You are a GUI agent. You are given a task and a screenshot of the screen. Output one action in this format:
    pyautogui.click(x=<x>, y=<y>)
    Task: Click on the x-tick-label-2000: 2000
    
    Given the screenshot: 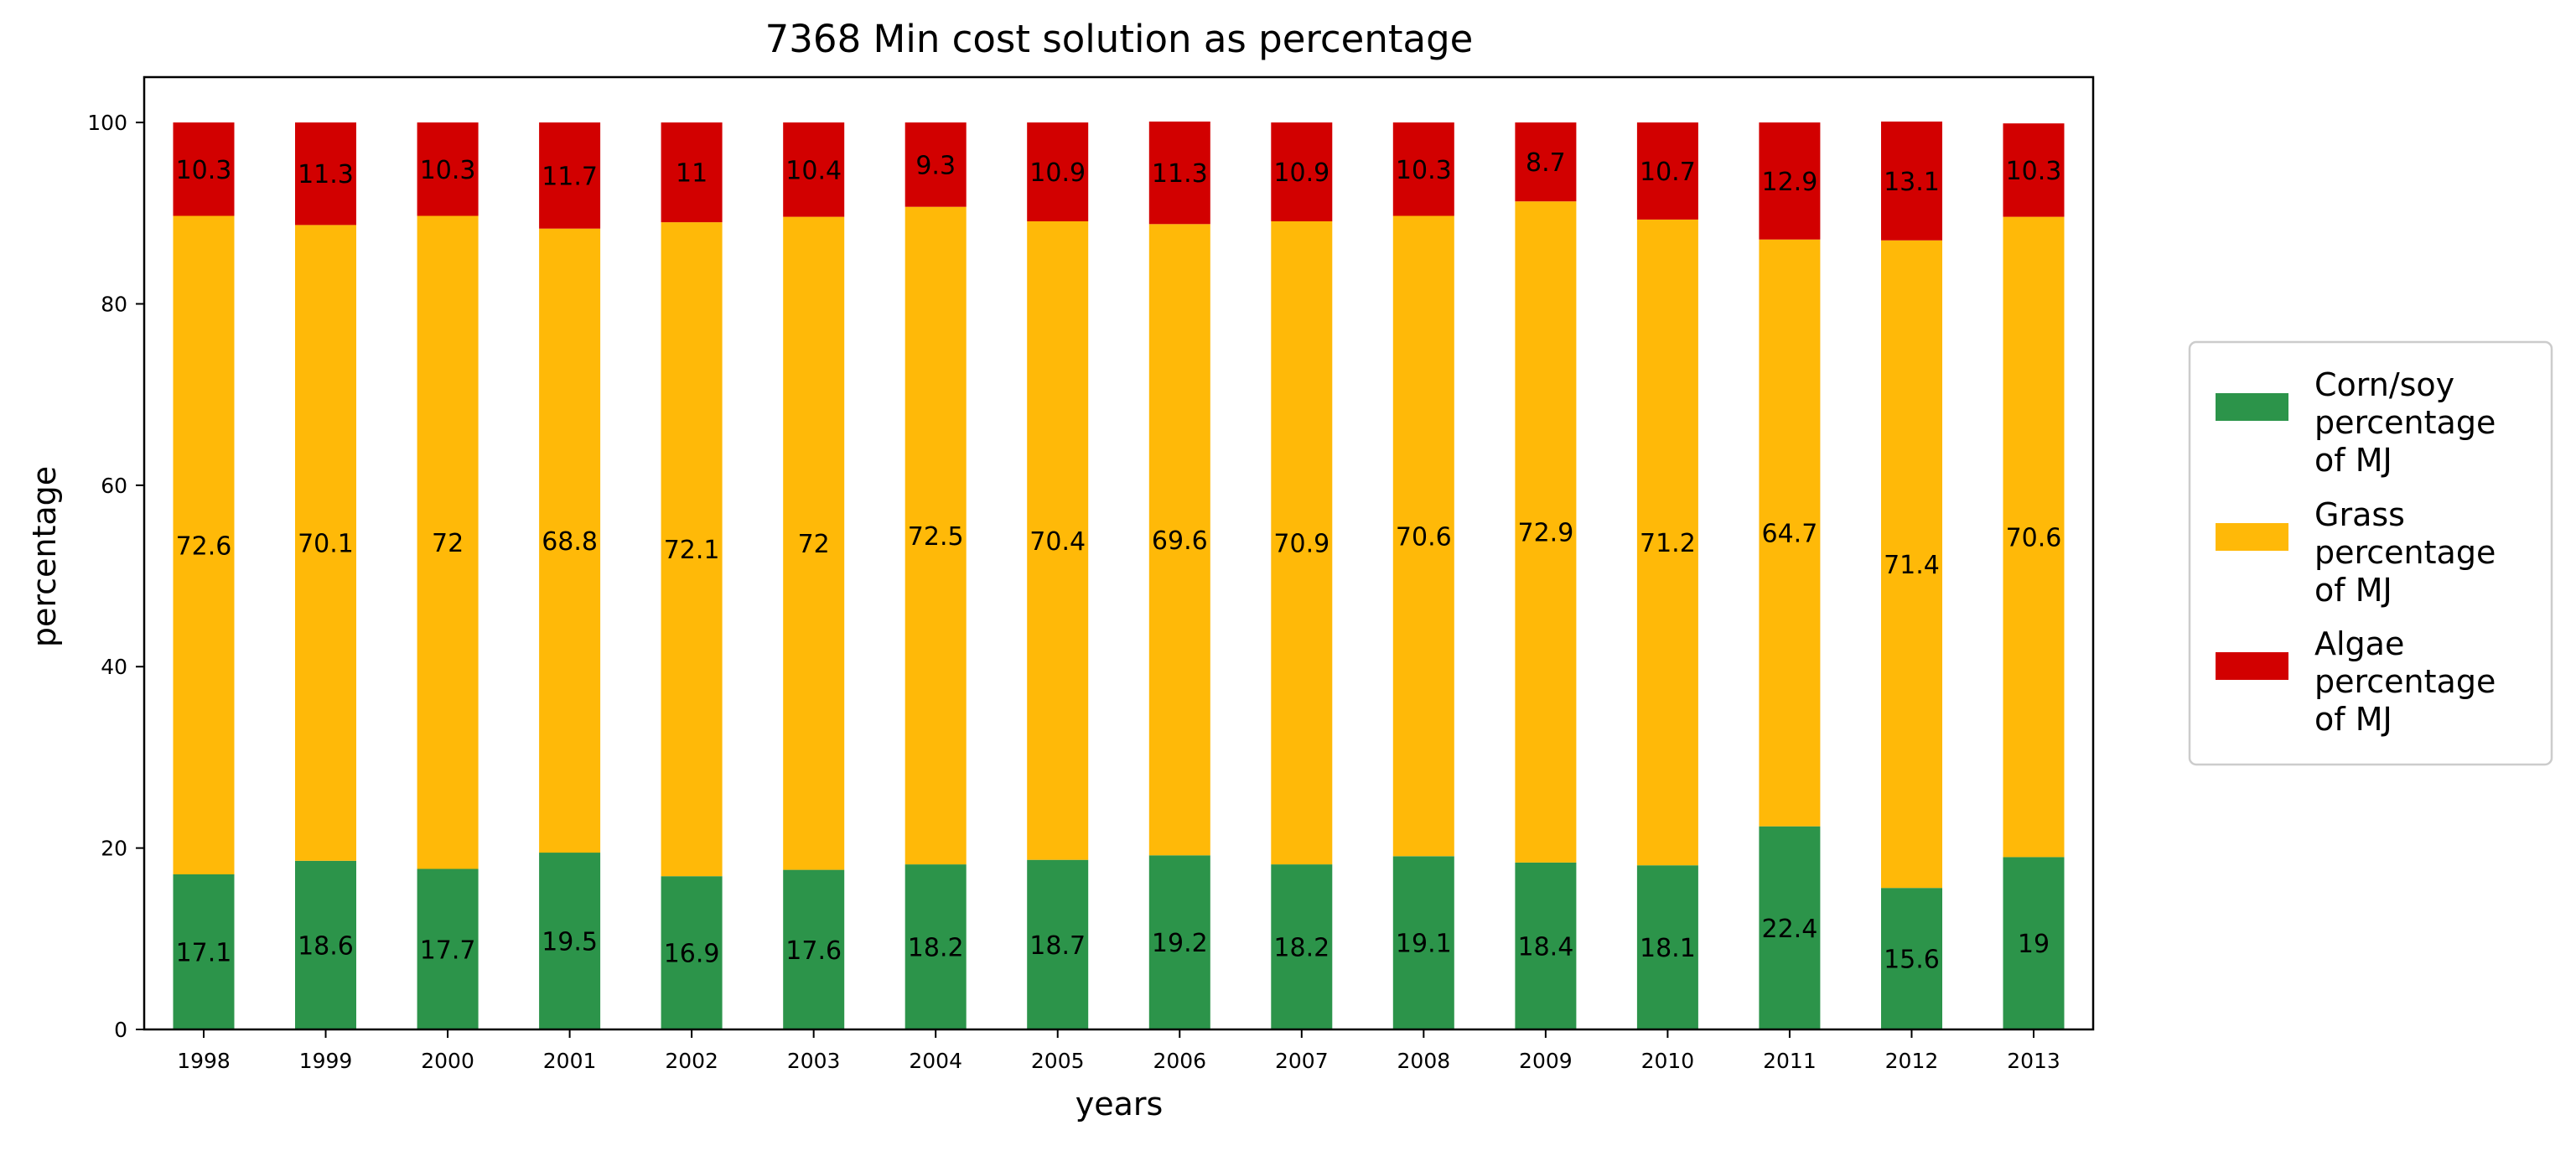 What is the action you would take?
    pyautogui.click(x=447, y=1061)
    